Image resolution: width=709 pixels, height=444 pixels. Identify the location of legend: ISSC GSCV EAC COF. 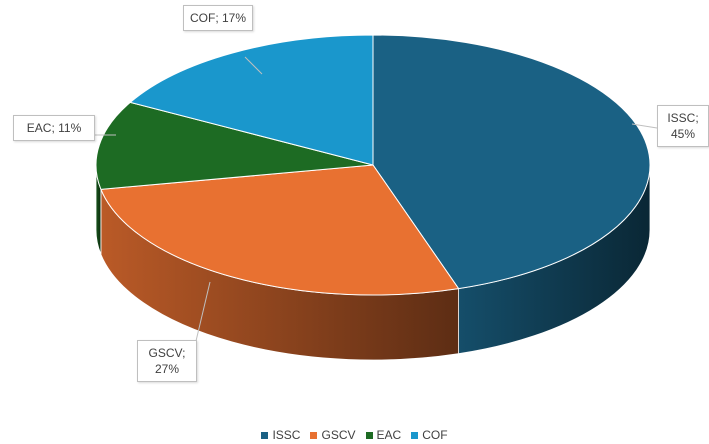
(354, 435).